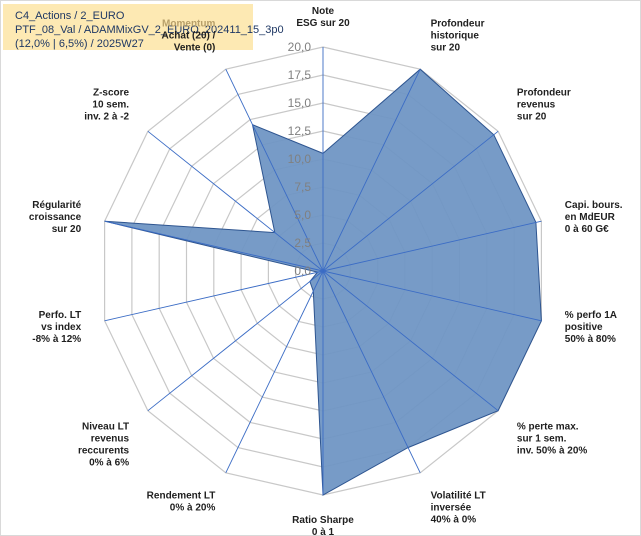 This screenshot has width=641, height=536. I want to click on axis-label-line: 0 à 60 G€, so click(587, 229).